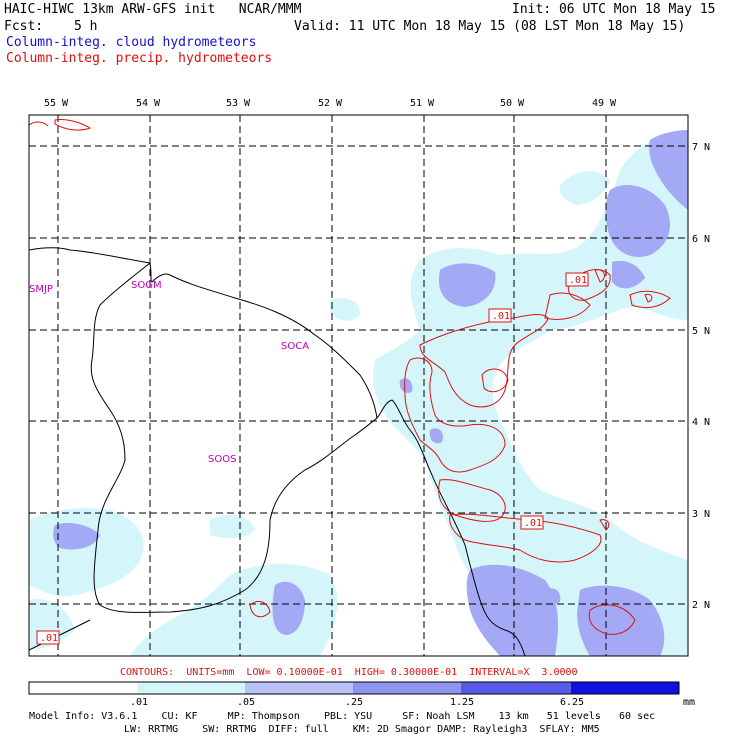  What do you see at coordinates (295, 346) in the screenshot?
I see `station-soca: SOCA` at bounding box center [295, 346].